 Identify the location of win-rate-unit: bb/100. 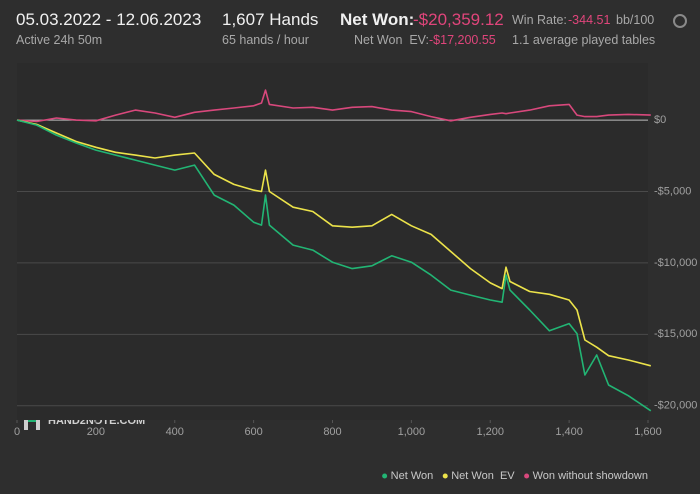
(635, 20).